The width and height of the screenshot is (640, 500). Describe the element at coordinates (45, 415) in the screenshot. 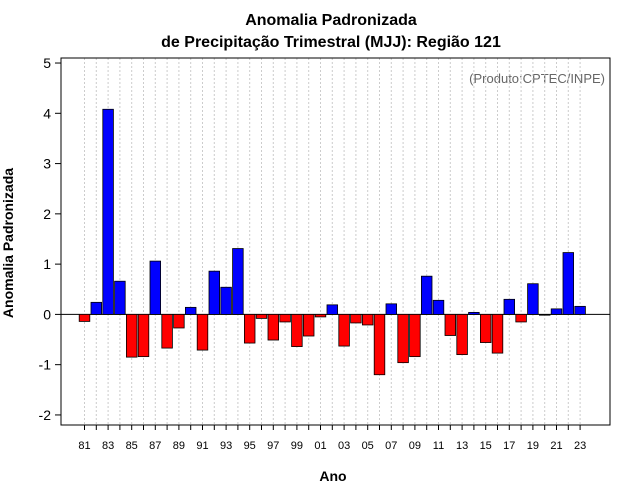

I see `y-tick-label: -2` at that location.